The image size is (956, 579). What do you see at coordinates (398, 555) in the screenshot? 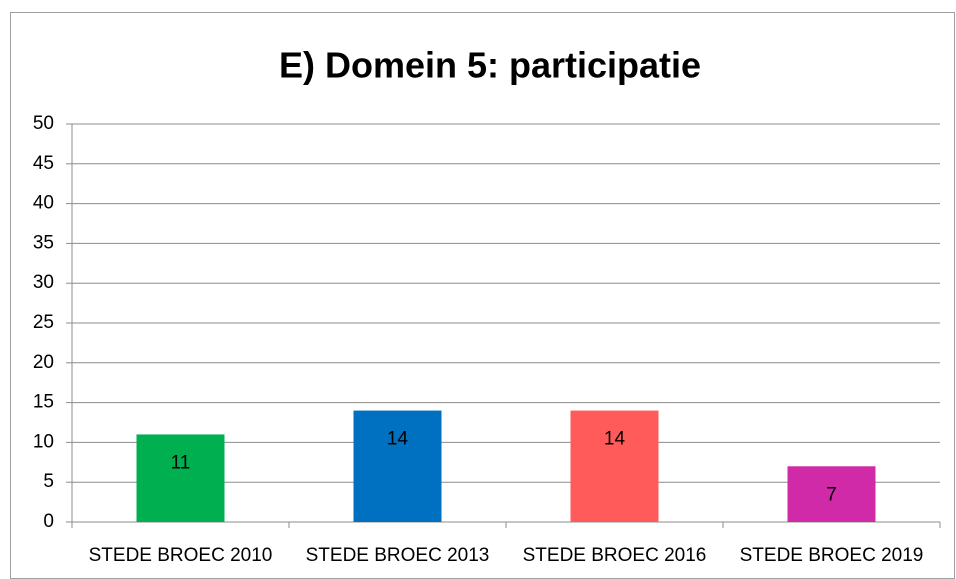
I see `x-tick-label: STEDE BROEC 2013` at bounding box center [398, 555].